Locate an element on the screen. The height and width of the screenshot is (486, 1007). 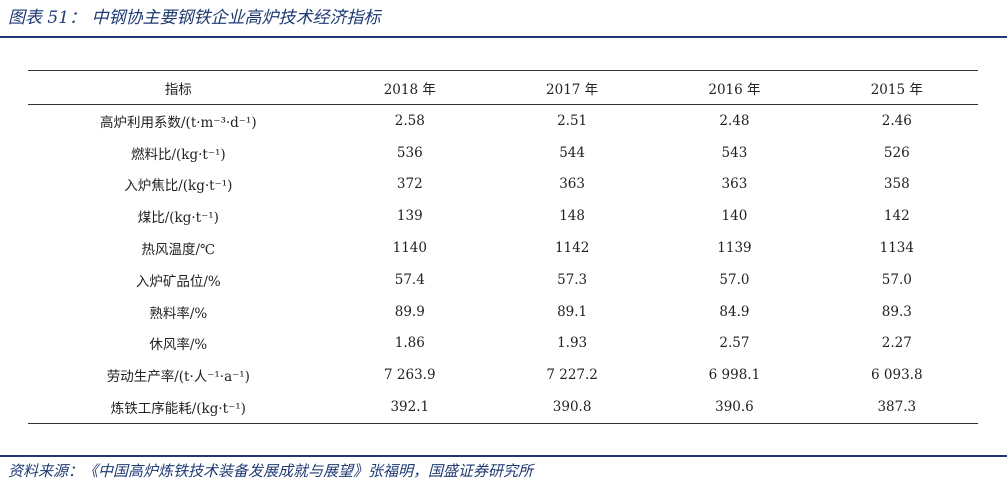
table-row: 高炉利用系数/(t·m⁻³·d⁻¹) 2.58 2.51 2.48 2.46 is located at coordinates (503, 121).